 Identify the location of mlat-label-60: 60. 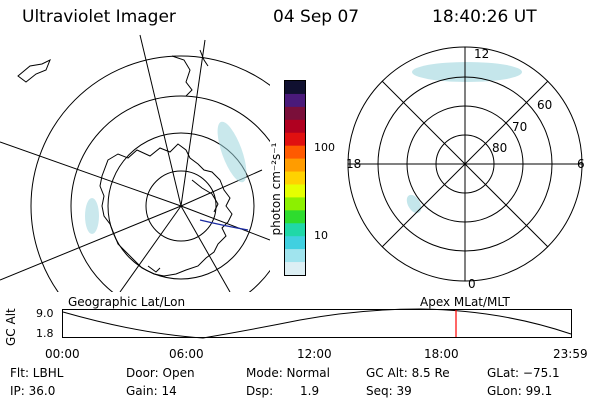
(545, 105).